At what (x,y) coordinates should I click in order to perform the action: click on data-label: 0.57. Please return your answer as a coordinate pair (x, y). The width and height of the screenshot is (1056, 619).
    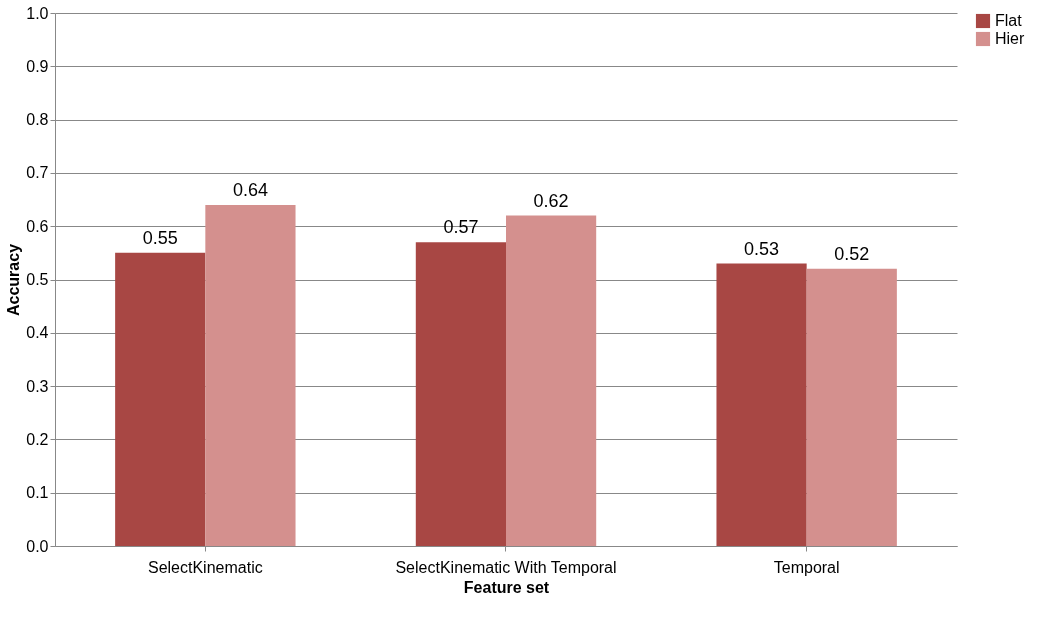
    Looking at the image, I should click on (461, 227).